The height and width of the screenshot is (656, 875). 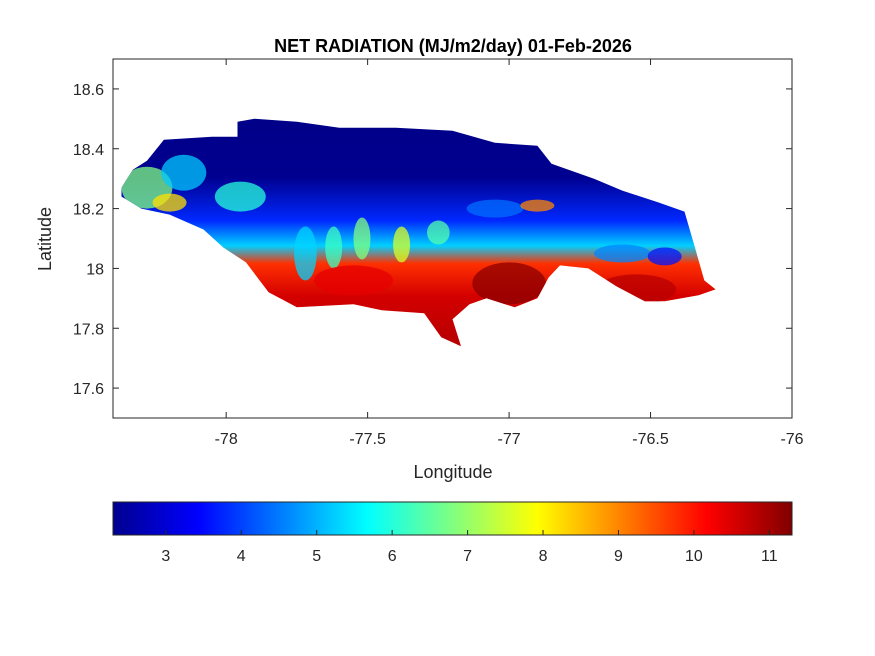 I want to click on x-tick-label: -77.5, so click(x=367, y=439).